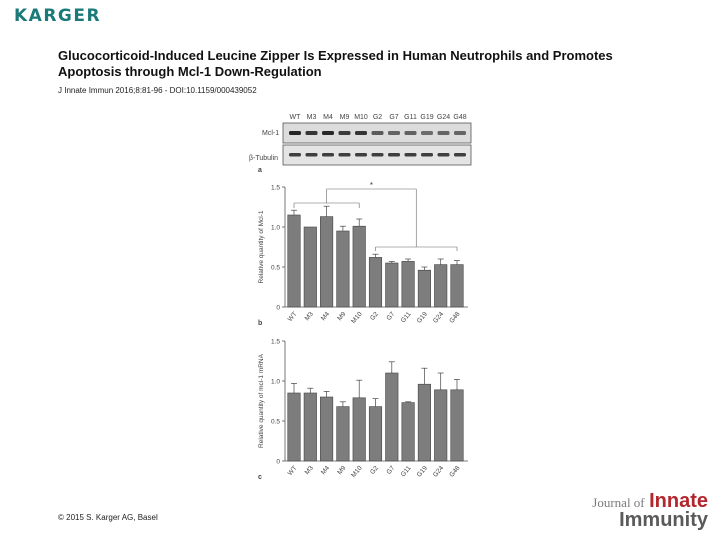  I want to click on blot-lane-label: M4, so click(328, 117).